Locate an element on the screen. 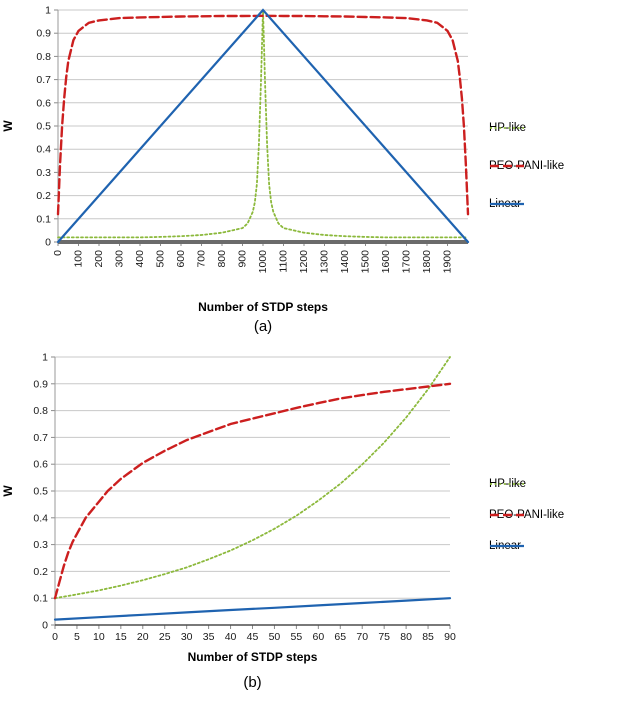 Image resolution: width=632 pixels, height=702 pixels. x-tick-label: 80 is located at coordinates (406, 637).